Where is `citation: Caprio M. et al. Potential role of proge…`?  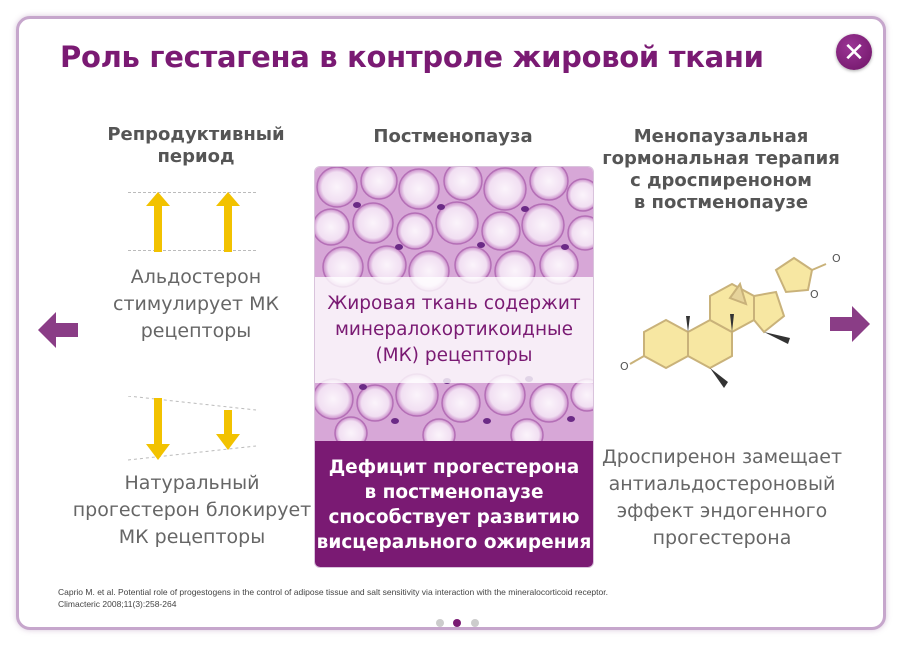
citation: Caprio M. et al. Potential role of proge… is located at coordinates (408, 598).